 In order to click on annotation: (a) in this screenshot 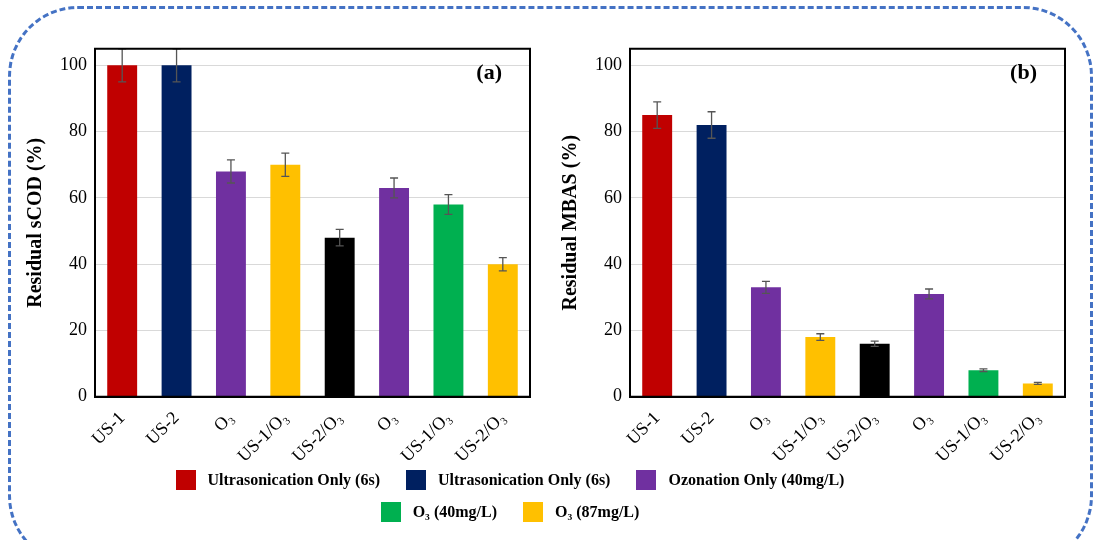, I will do `click(489, 72)`.